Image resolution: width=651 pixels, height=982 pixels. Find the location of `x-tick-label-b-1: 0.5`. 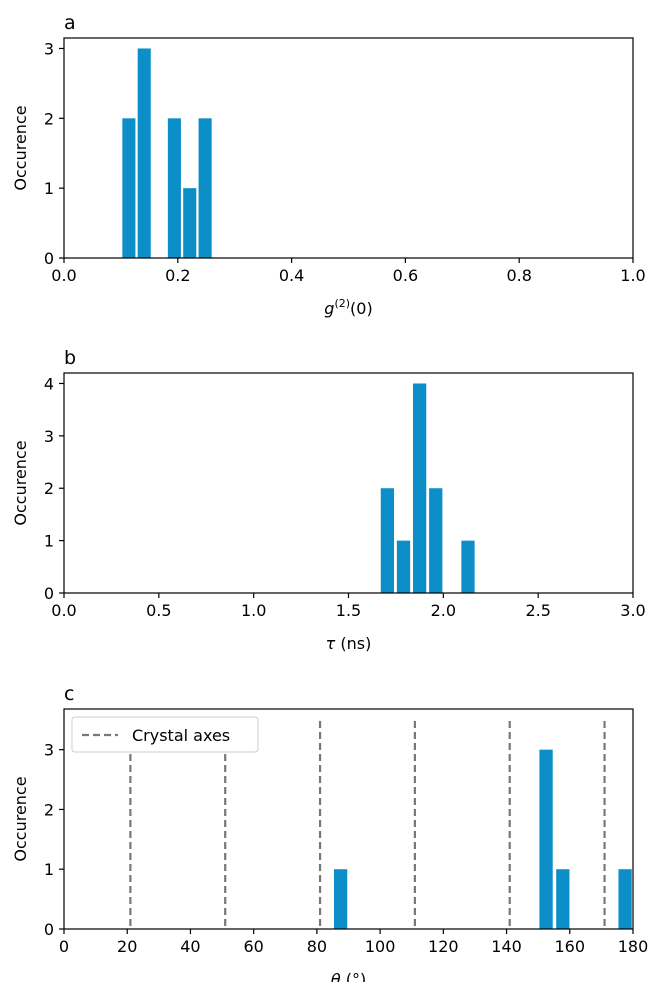

x-tick-label-b-1: 0.5 is located at coordinates (158, 610).